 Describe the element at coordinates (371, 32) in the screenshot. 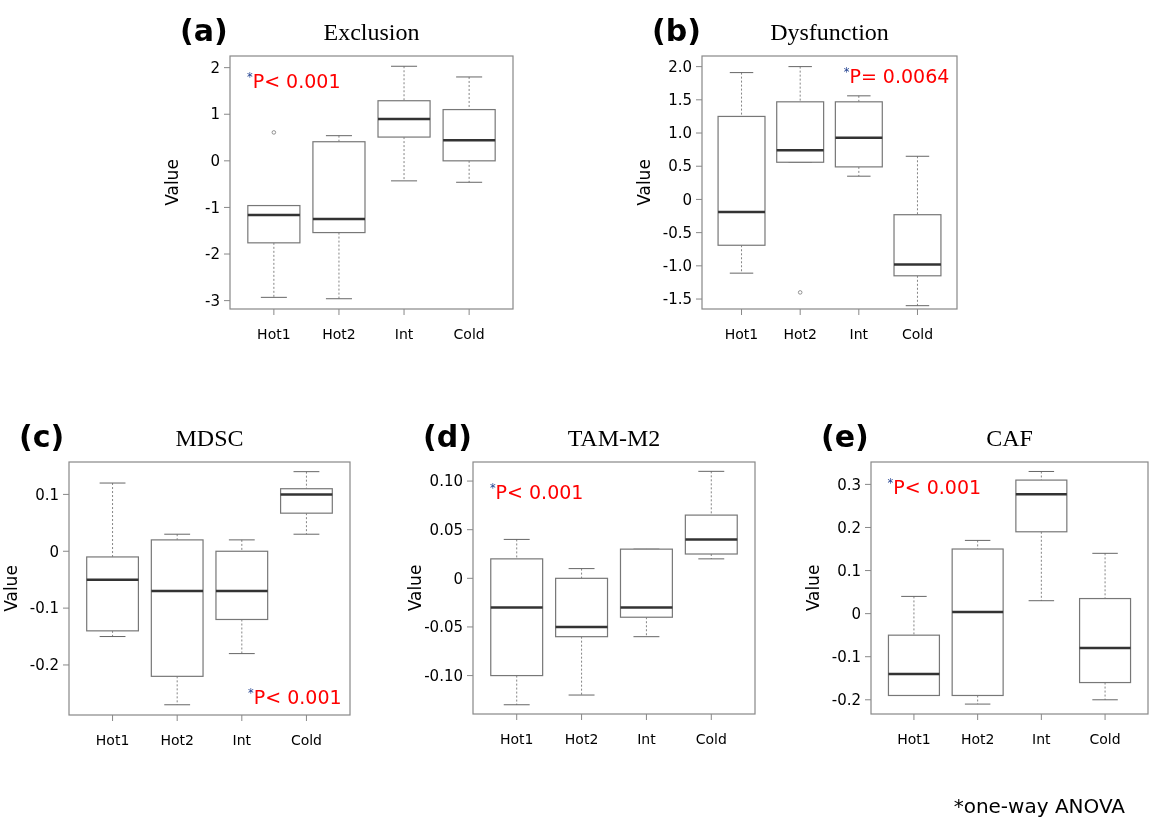

I see `chart-title: Exclusion` at that location.